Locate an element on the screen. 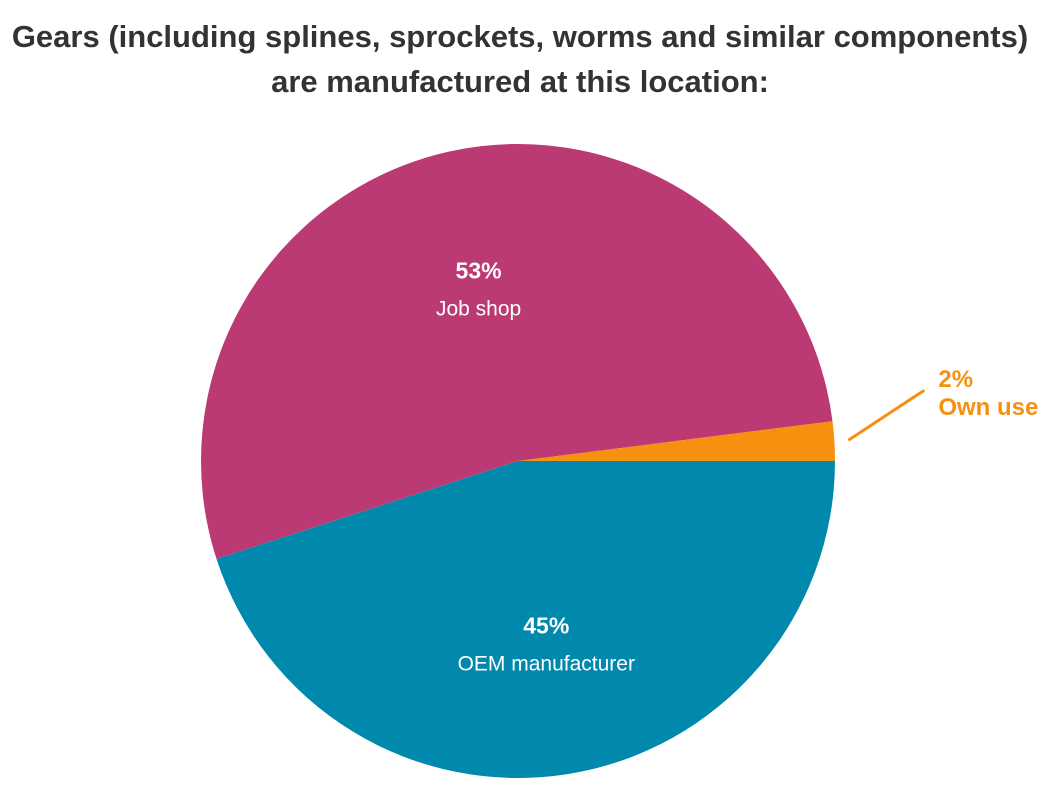 Image resolution: width=1050 pixels, height=799 pixels. pie-slice-own-use is located at coordinates (677, 441).